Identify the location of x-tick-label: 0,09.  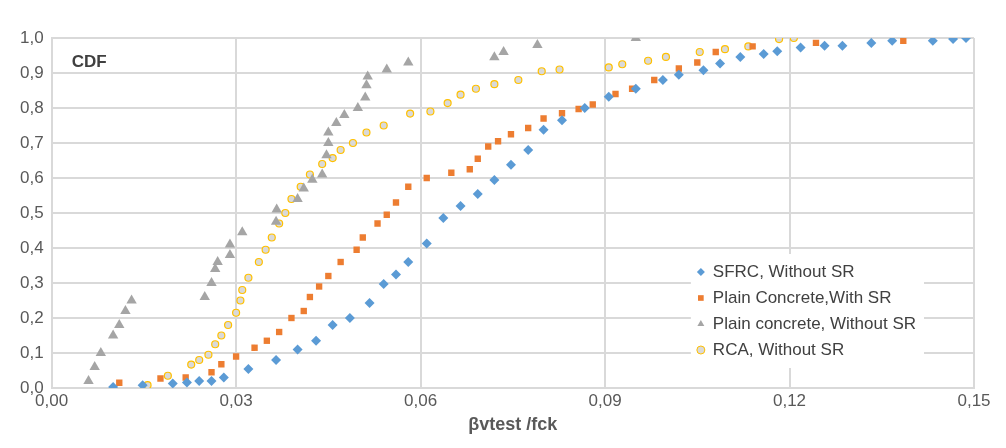
(605, 400).